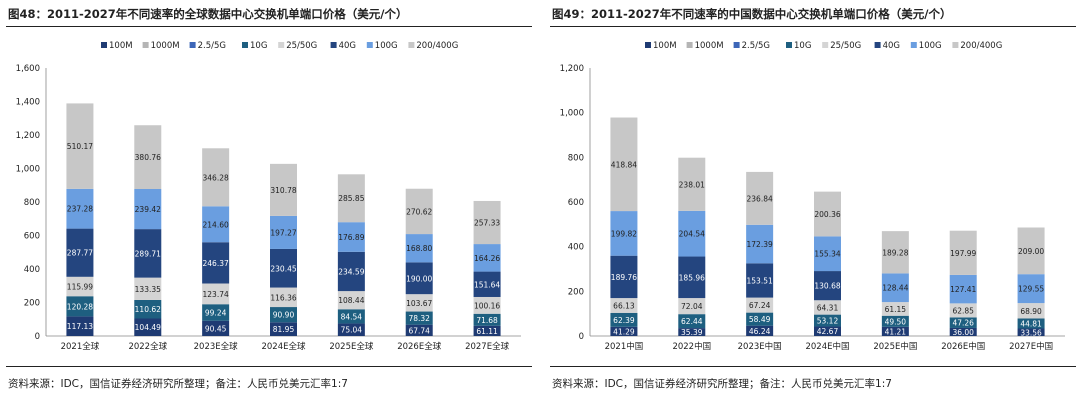 The width and height of the screenshot is (1080, 400). I want to click on data-label: 380.76, so click(148, 157).